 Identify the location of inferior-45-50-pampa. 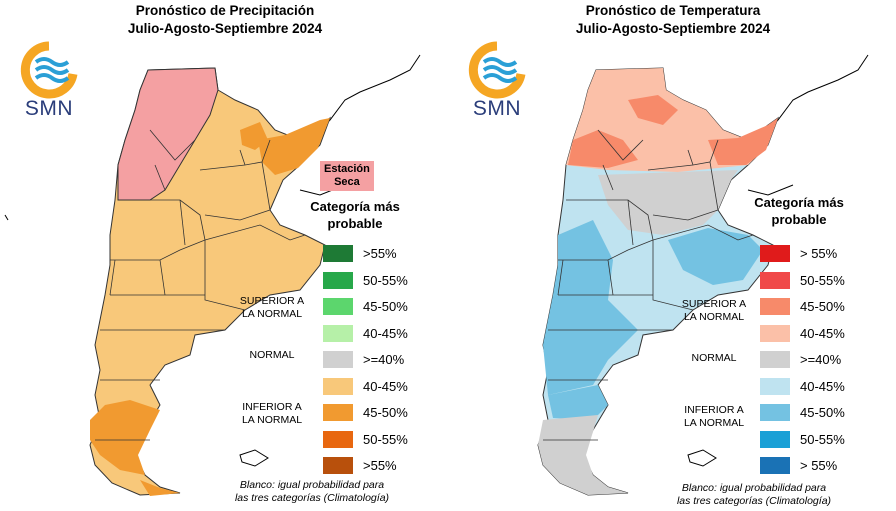
(715, 256).